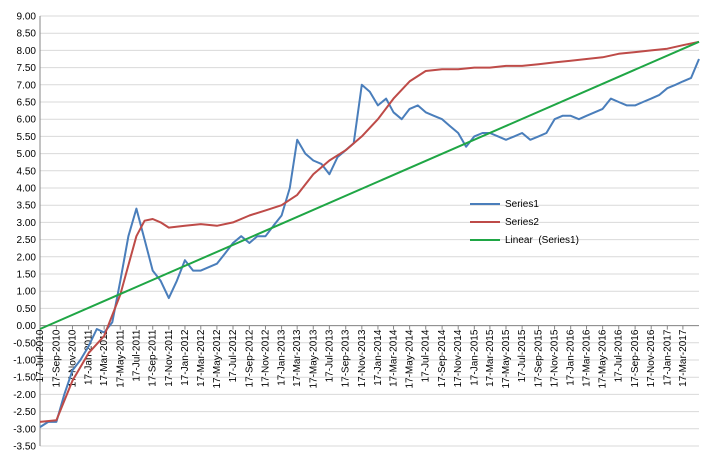 The image size is (702, 458). Describe the element at coordinates (233, 355) in the screenshot. I see `x-tick-label: 17-Jul-2012` at that location.